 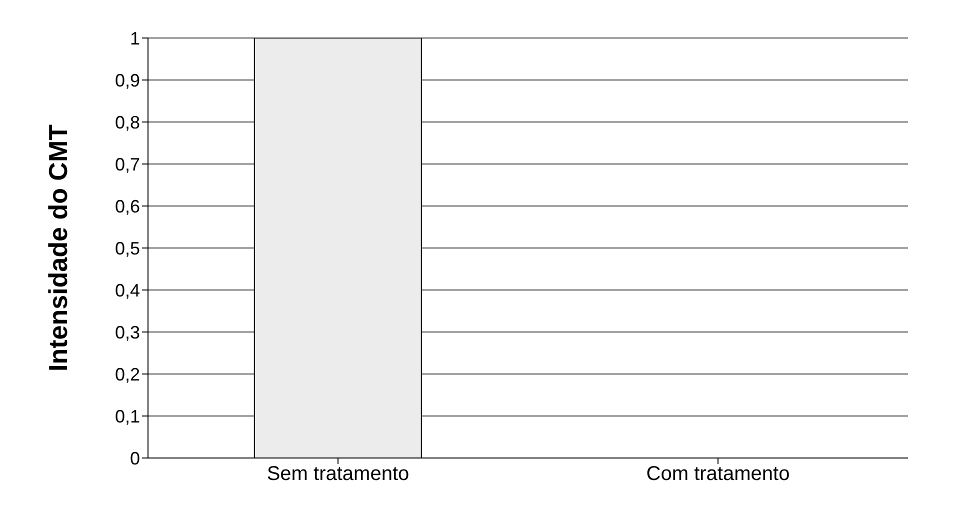 I want to click on y-tick-label: 0,8, so click(x=127, y=122).